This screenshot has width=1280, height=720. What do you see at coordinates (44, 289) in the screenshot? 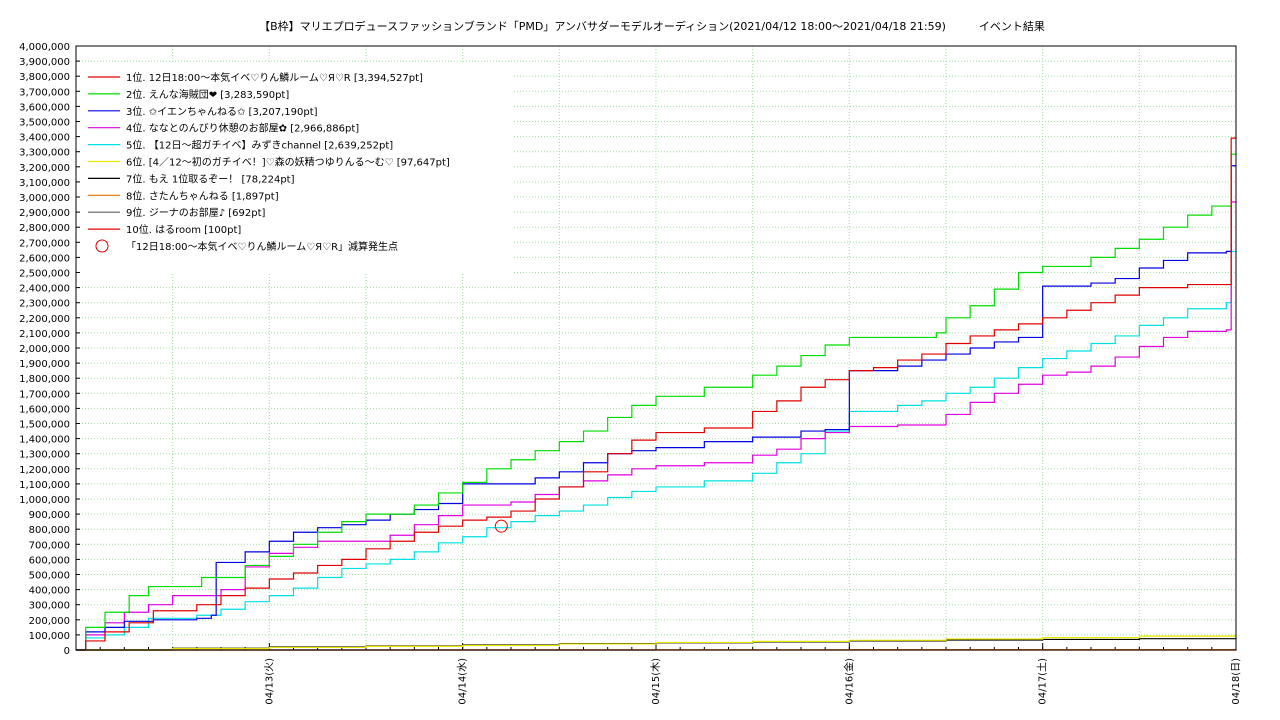
I see `y-tick-label: 2,400,000` at bounding box center [44, 289].